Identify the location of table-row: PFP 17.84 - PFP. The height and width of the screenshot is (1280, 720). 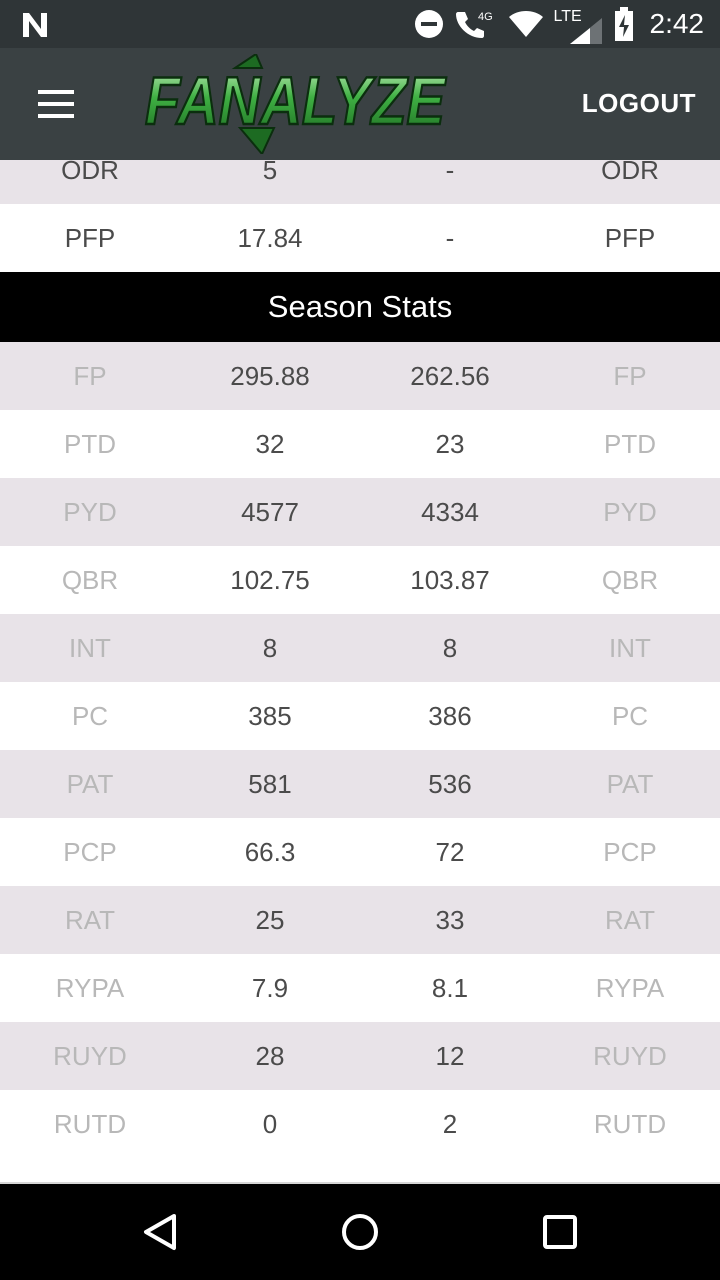
(360, 238).